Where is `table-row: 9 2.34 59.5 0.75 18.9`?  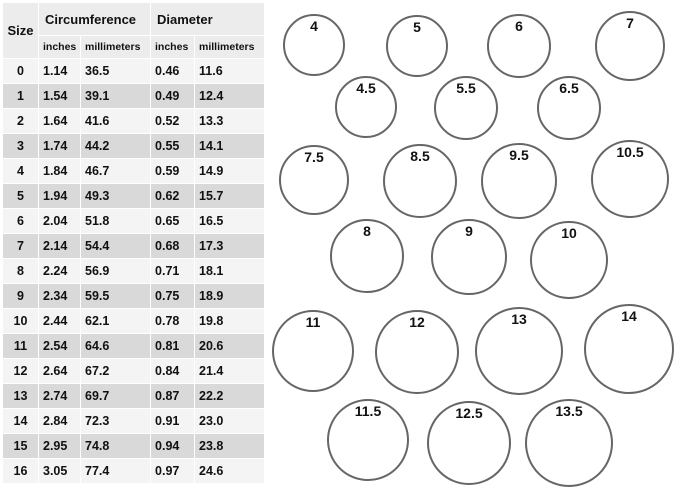 table-row: 9 2.34 59.5 0.75 18.9 is located at coordinates (134, 296).